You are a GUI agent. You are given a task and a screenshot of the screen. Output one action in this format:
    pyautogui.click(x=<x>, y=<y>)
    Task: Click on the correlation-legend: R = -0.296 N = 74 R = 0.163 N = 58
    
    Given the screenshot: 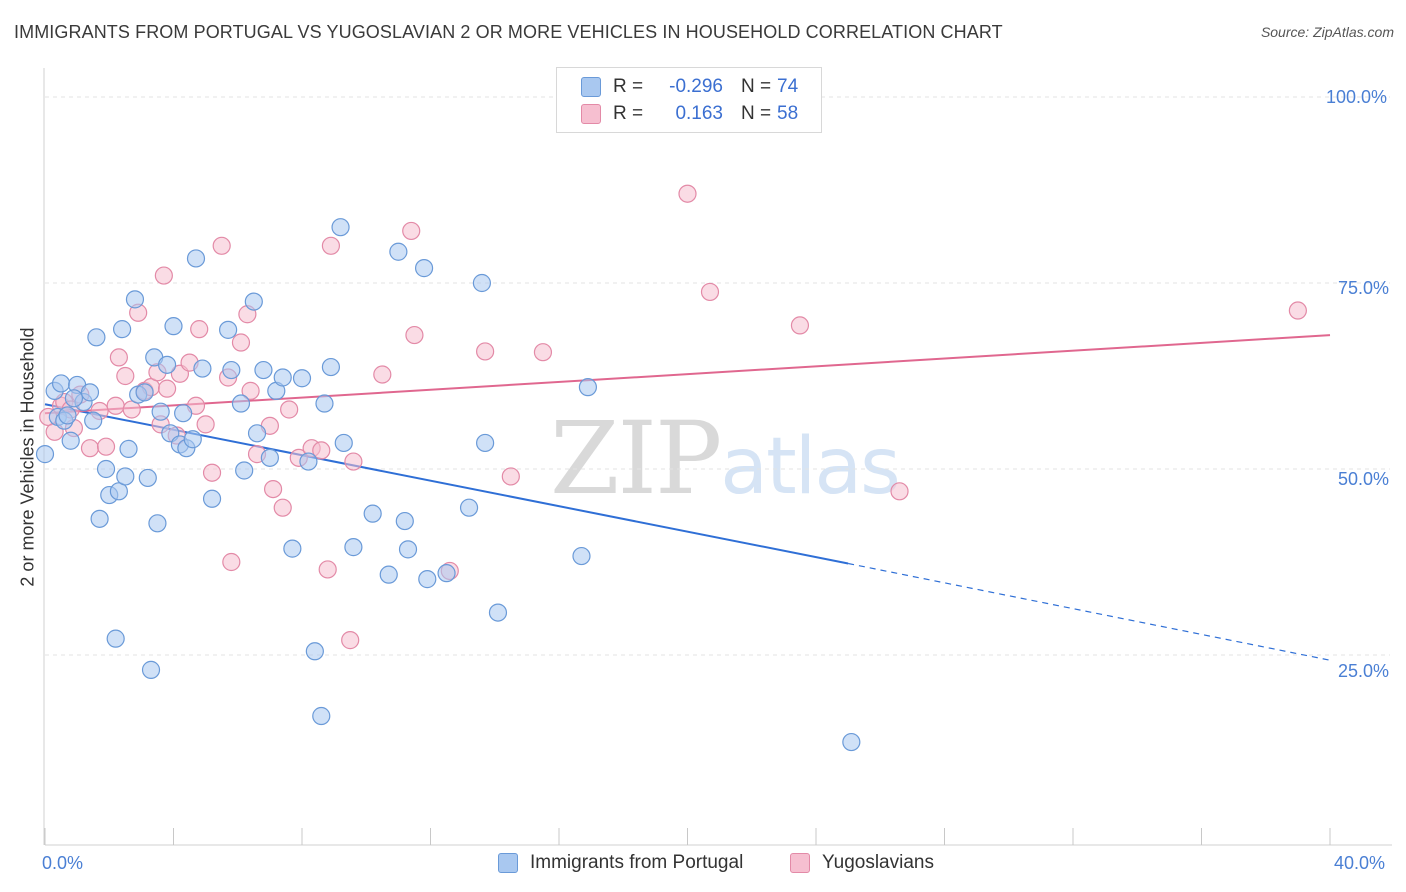 What is the action you would take?
    pyautogui.click(x=689, y=100)
    